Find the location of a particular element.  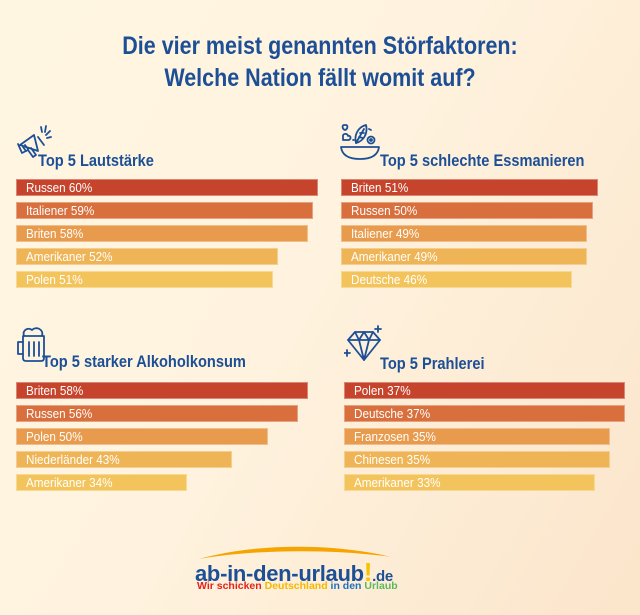

logo-tagline: Wir schicken Deutschland in den Urlaub is located at coordinates (297, 586).